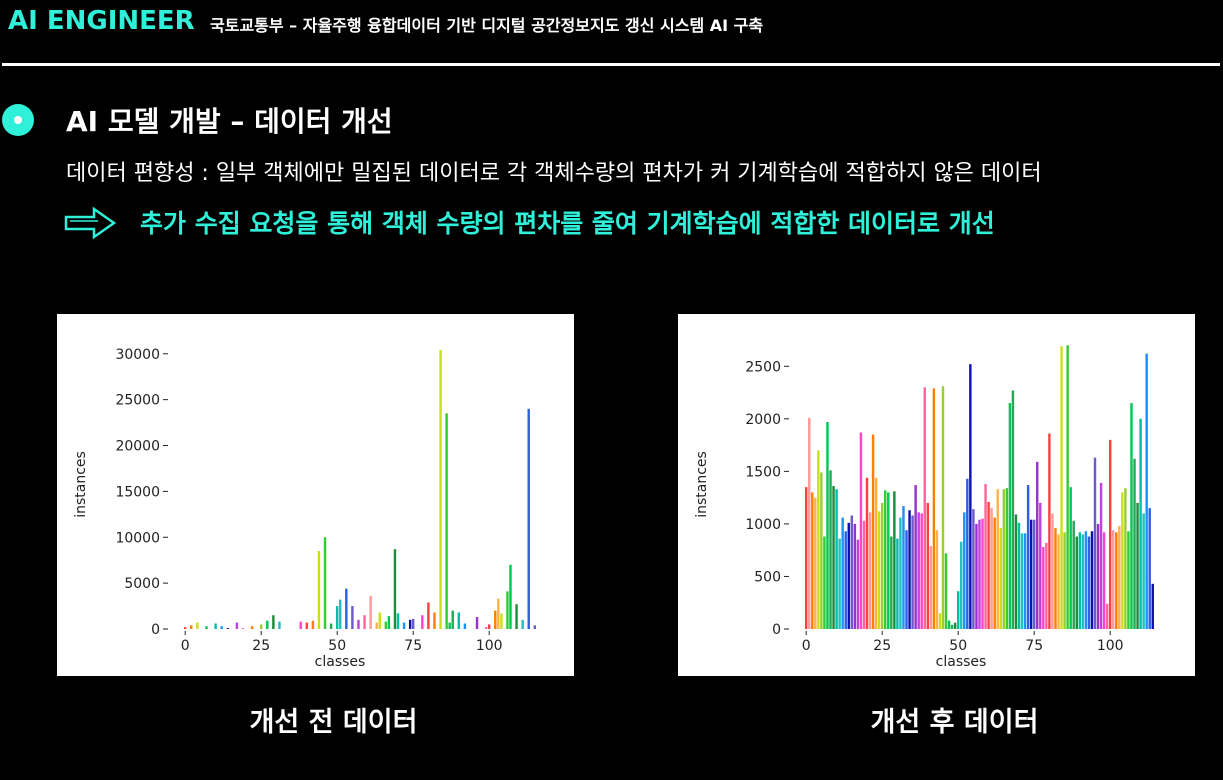  Describe the element at coordinates (137, 447) in the screenshot. I see `y-tick-label: 20000` at that location.